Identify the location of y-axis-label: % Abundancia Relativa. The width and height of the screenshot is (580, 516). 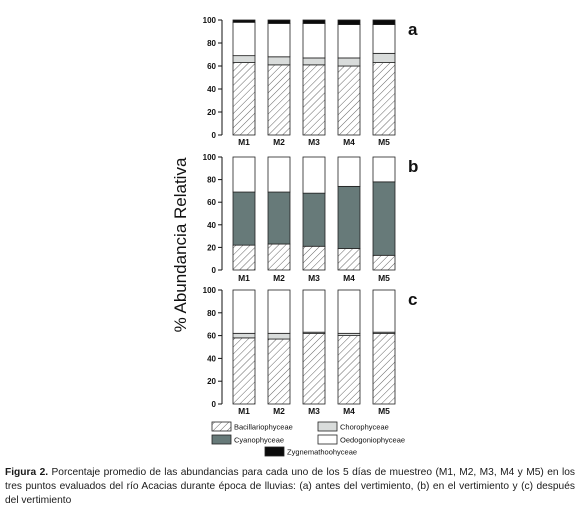
(180, 244).